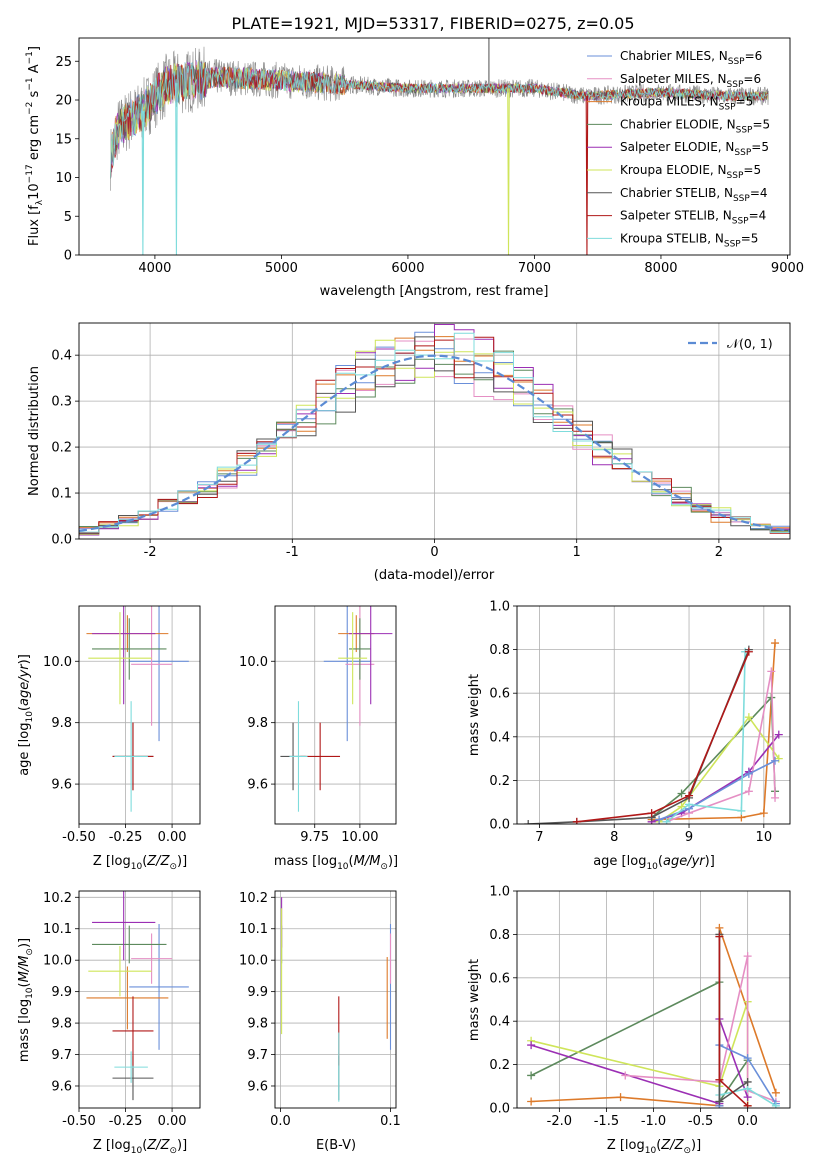 This screenshot has width=819, height=1170. I want to click on label-part: mass [log, so click(24, 1030).